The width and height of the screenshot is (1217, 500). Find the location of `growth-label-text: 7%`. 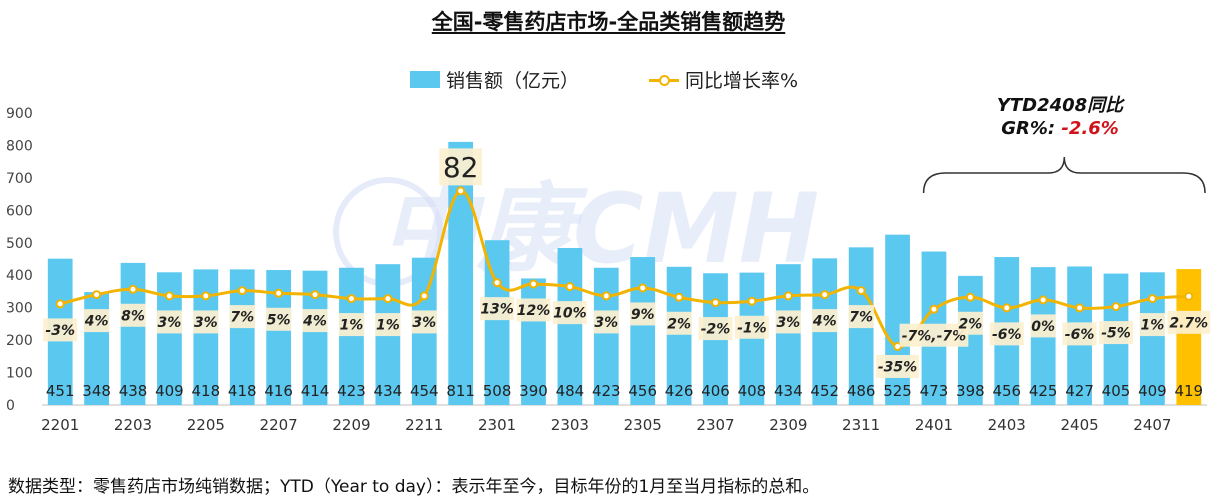

growth-label-text: 7% is located at coordinates (861, 318).